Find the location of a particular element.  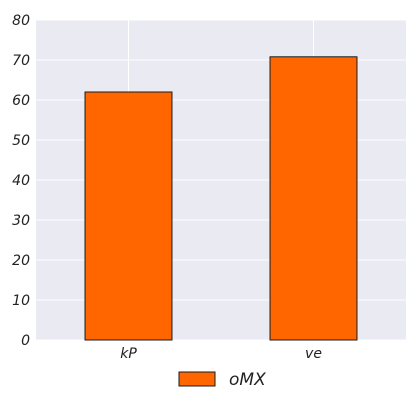

y-tick-label-0: 0 is located at coordinates (25, 341).